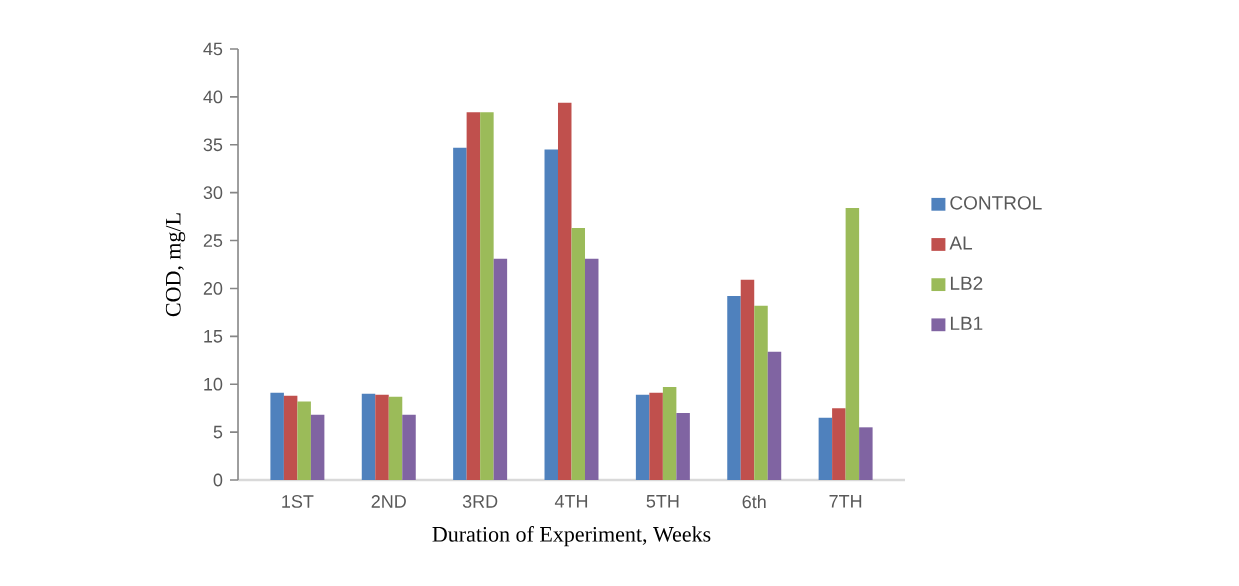 This screenshot has width=1239, height=586. I want to click on legend-label: LB1, so click(966, 323).